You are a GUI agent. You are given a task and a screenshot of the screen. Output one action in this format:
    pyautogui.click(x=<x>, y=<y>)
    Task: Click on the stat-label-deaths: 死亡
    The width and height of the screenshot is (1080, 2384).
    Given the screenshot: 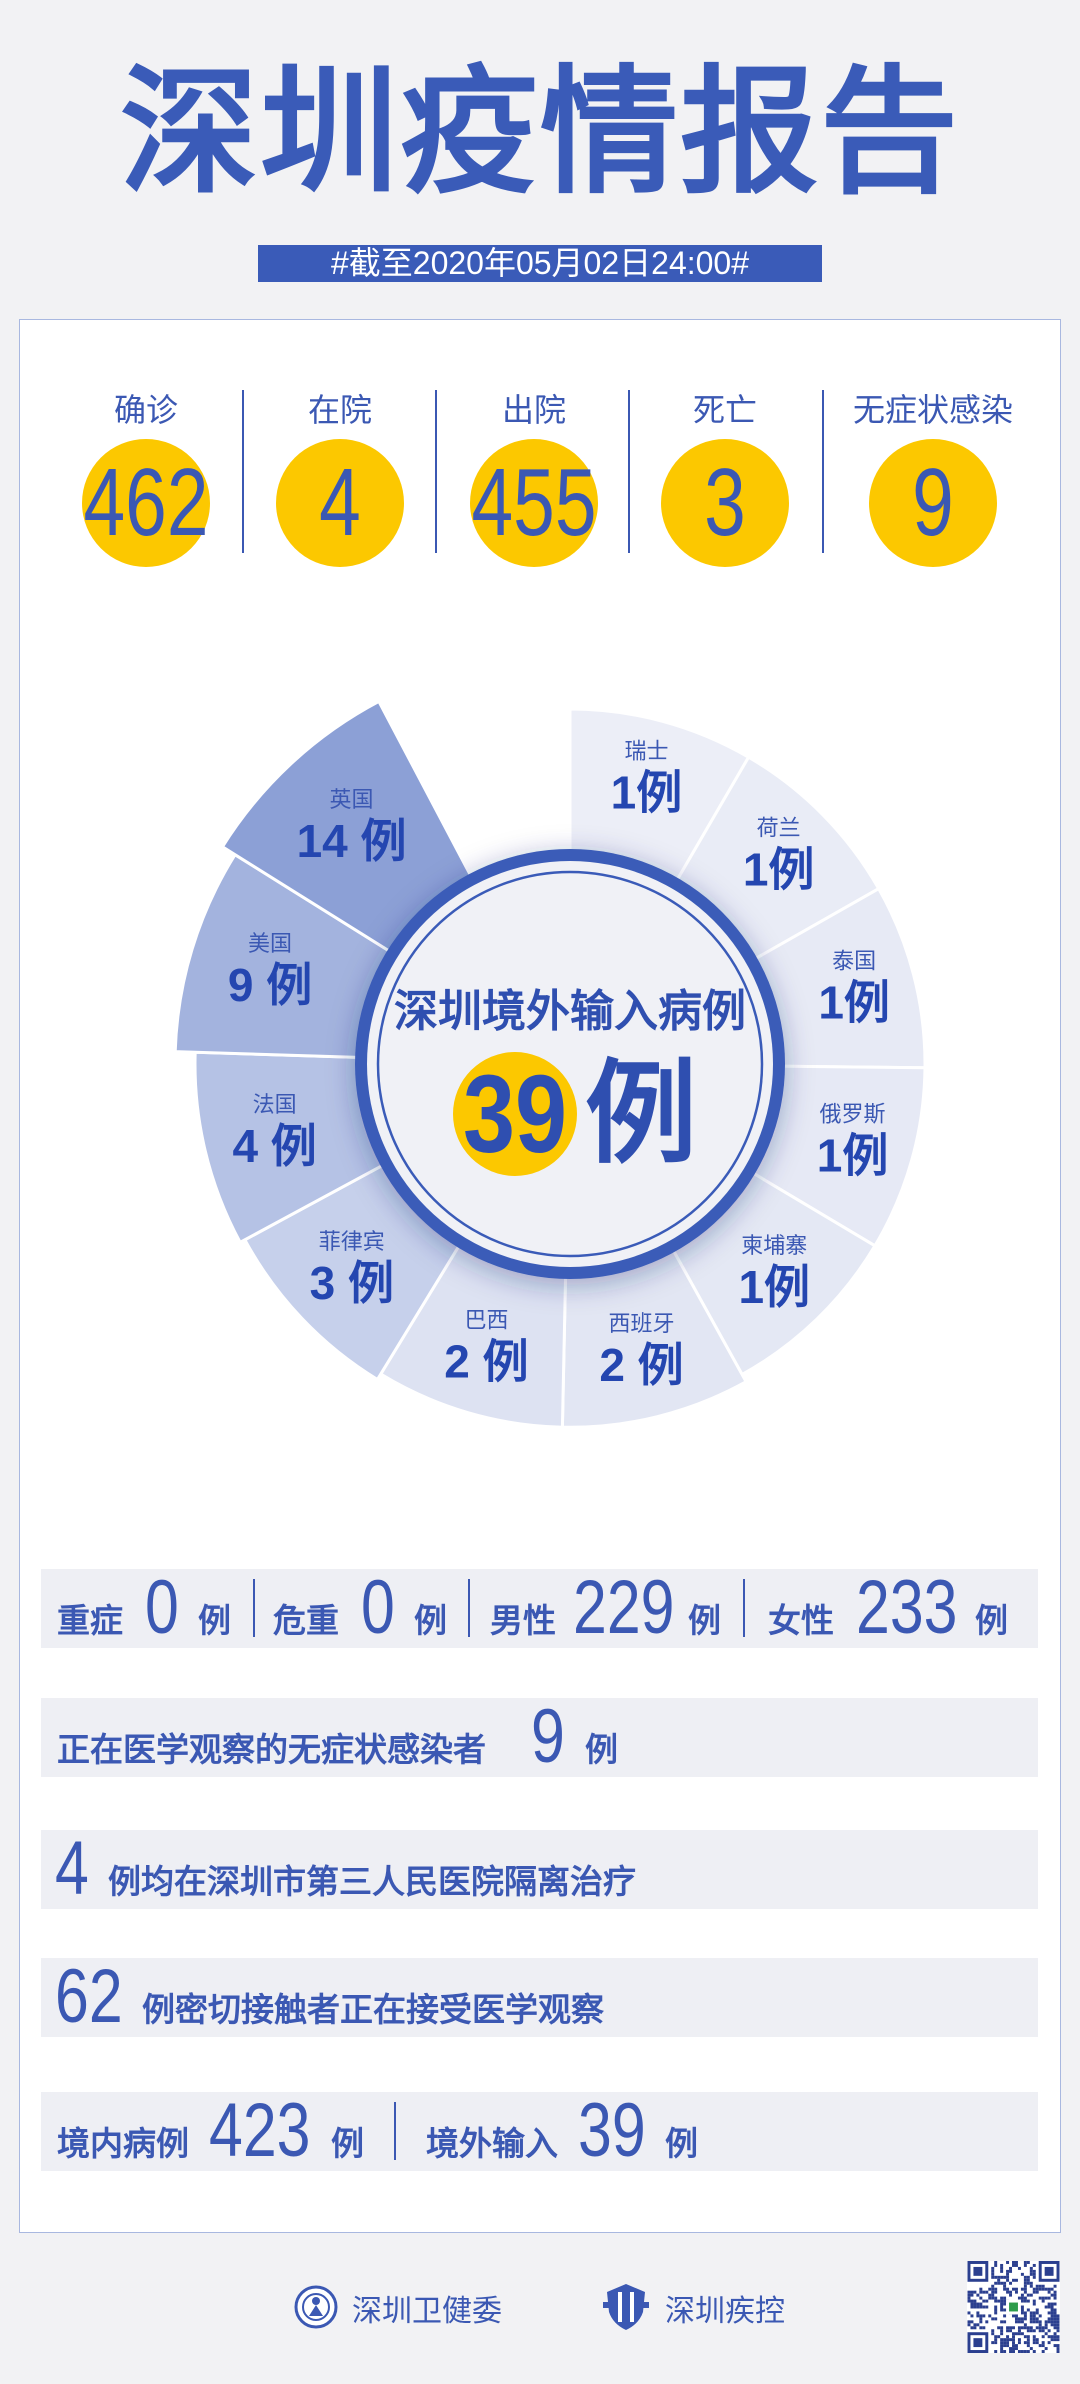 What is the action you would take?
    pyautogui.click(x=724, y=410)
    